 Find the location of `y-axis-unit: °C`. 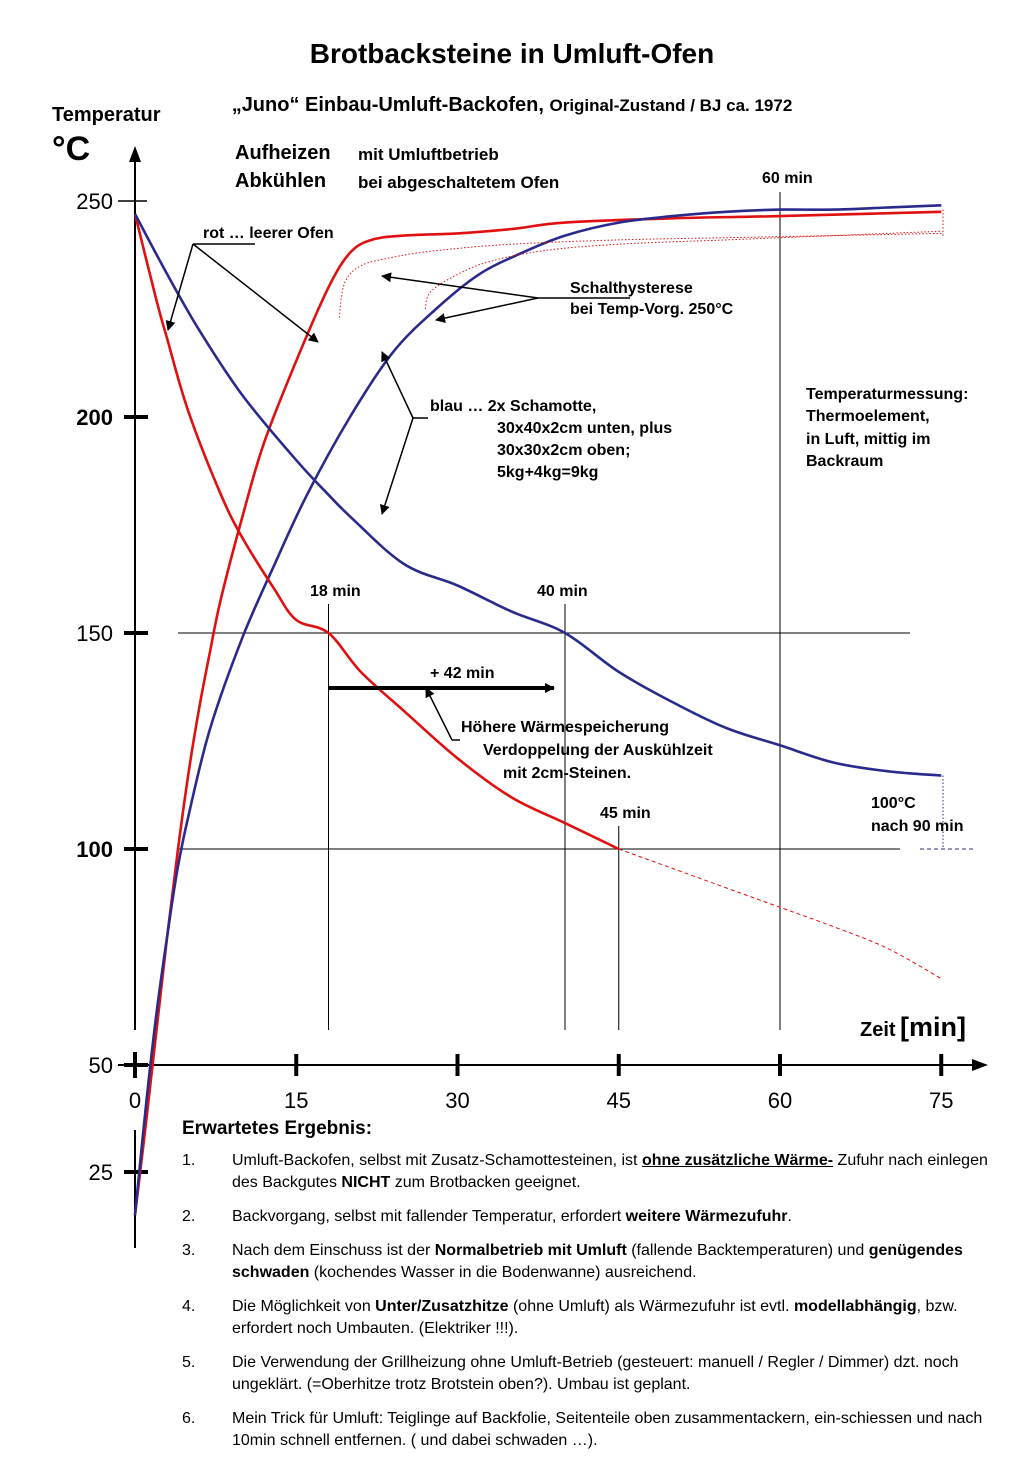

y-axis-unit: °C is located at coordinates (71, 149).